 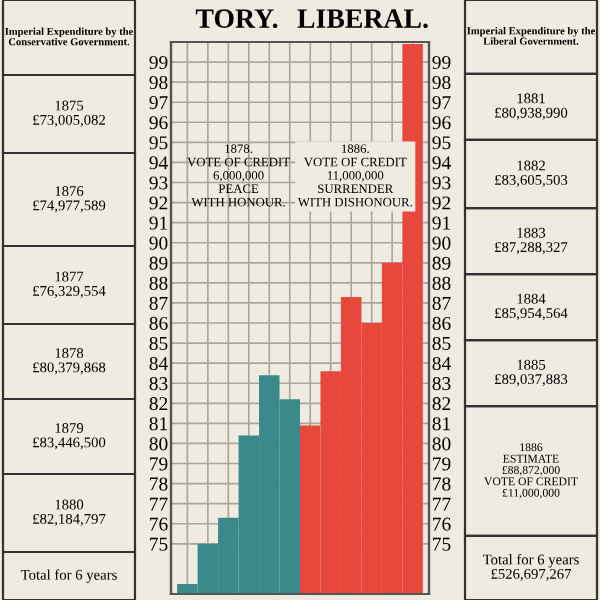 I want to click on y2-tick-label: 87, so click(x=441, y=303).